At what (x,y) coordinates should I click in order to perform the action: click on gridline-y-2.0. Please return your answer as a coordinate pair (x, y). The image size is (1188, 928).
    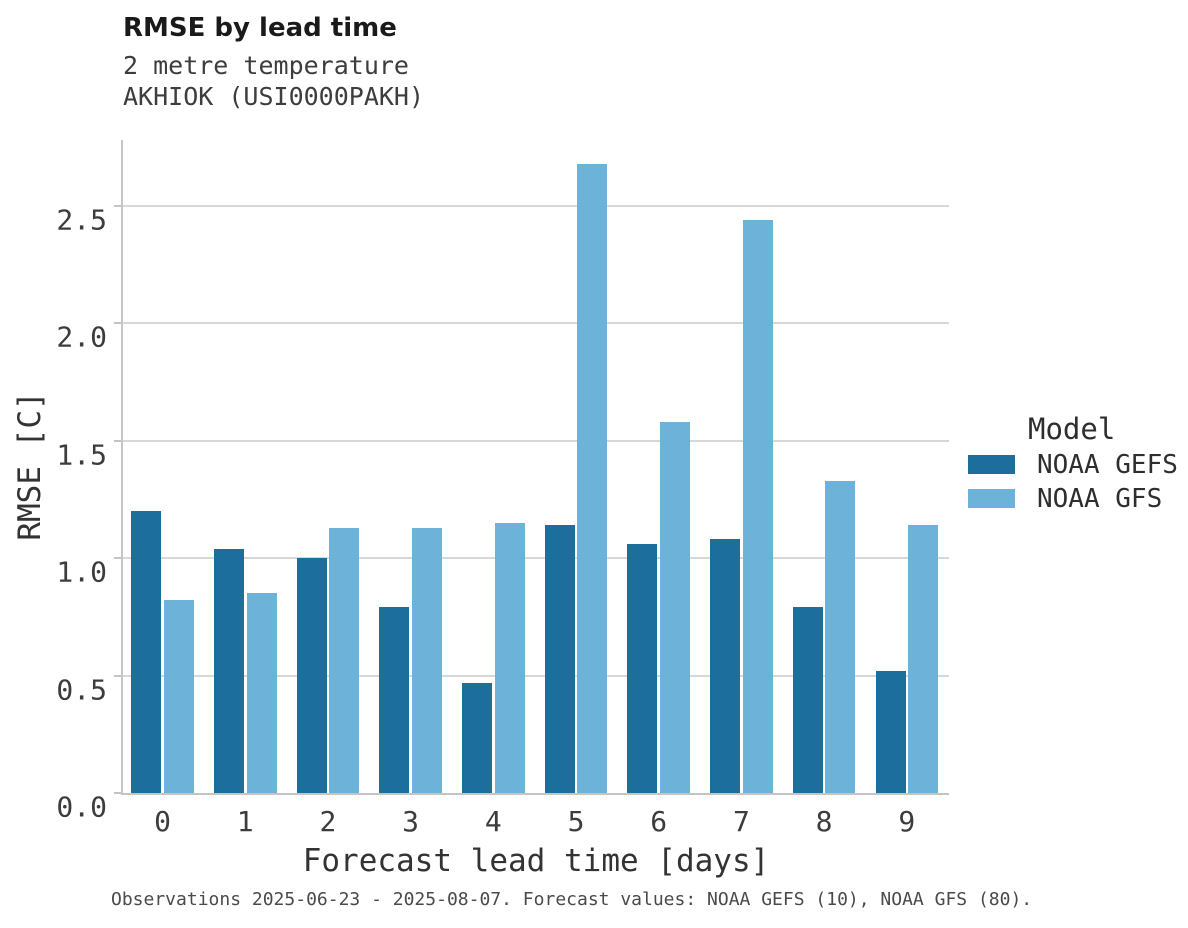
    Looking at the image, I should click on (536, 323).